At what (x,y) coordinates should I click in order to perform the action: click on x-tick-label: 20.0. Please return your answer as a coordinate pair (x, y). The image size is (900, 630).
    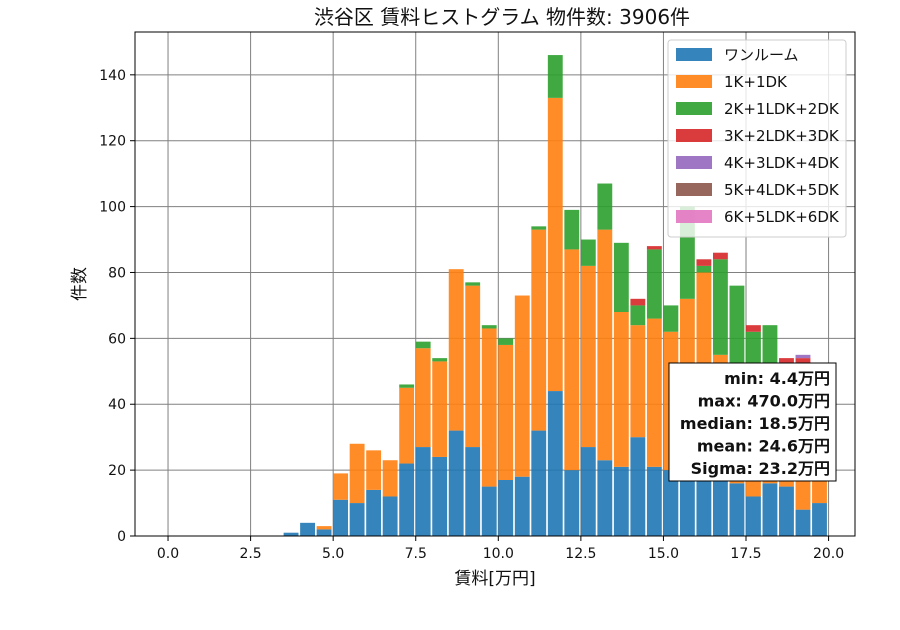
    Looking at the image, I should click on (828, 554).